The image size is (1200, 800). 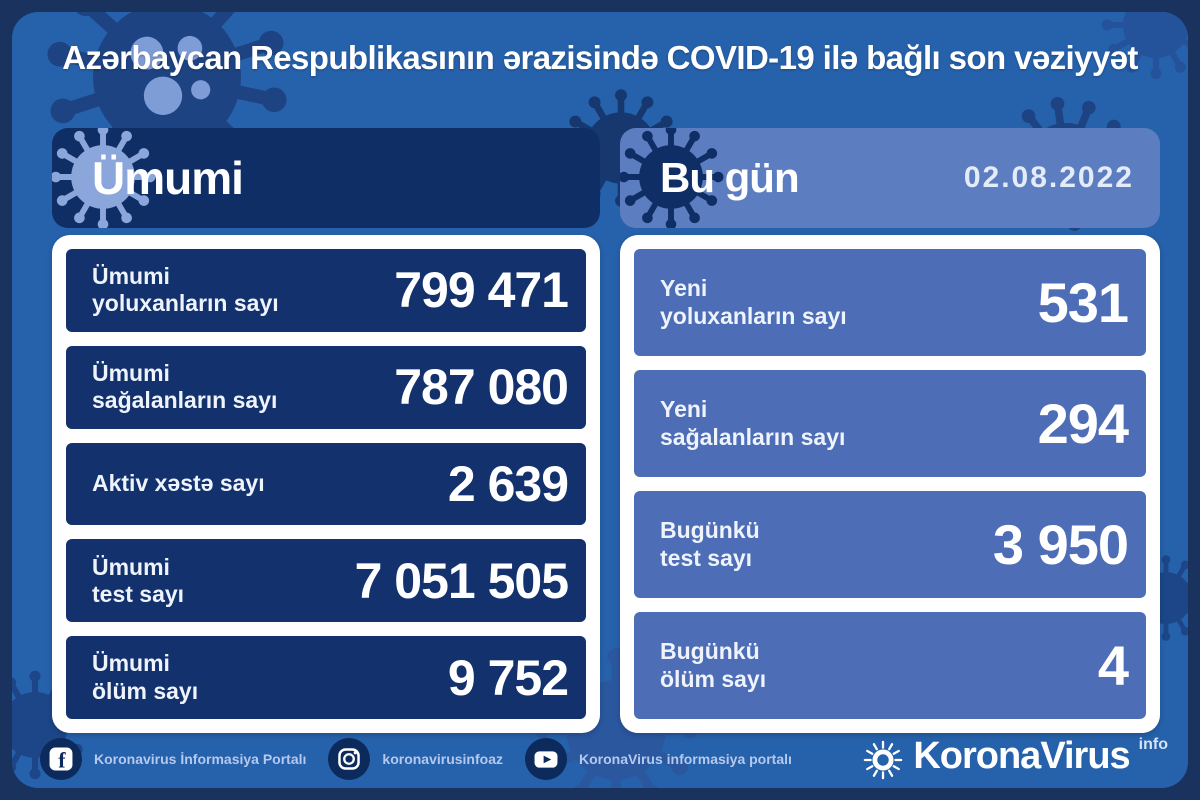 I want to click on svg-text: f, so click(x=62, y=760).